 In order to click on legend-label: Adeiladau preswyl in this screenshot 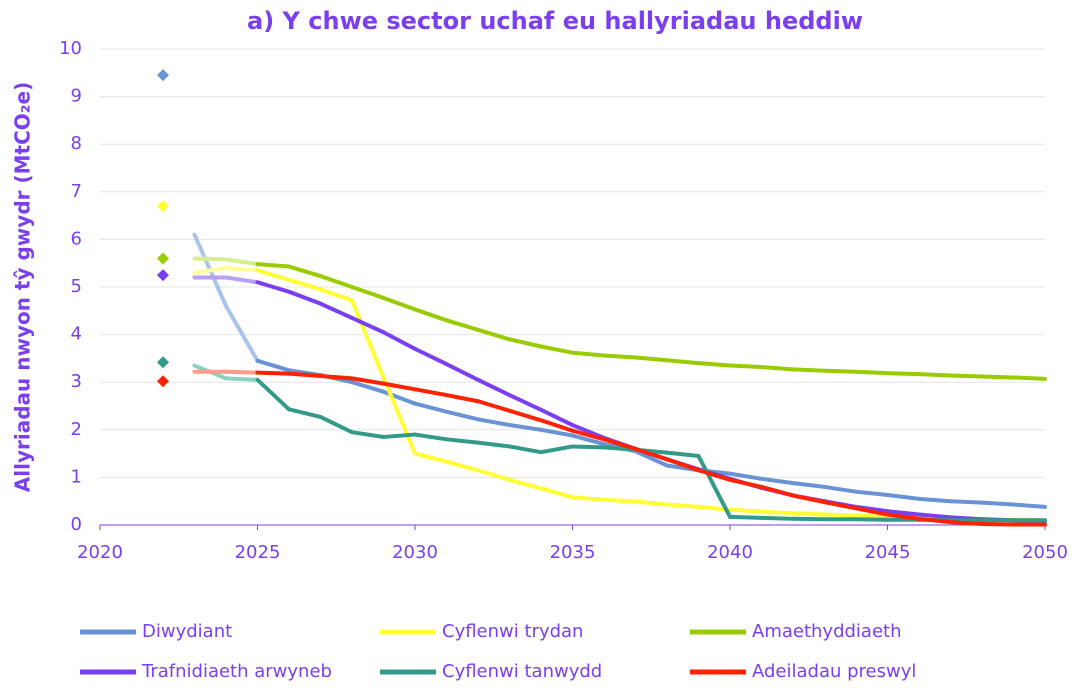, I will do `click(834, 671)`.